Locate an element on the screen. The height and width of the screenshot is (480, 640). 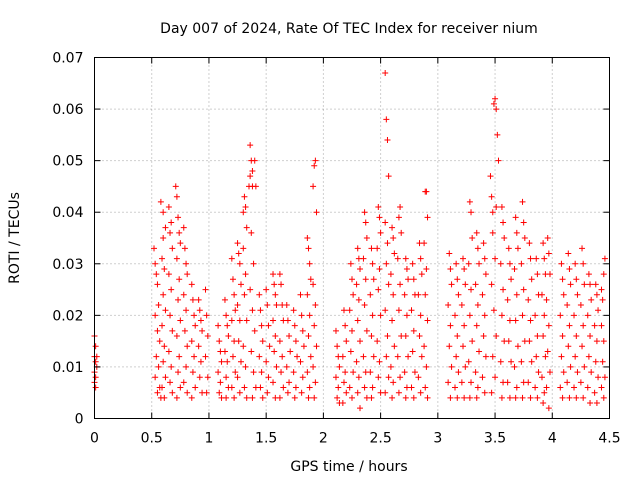
x-tick-label: 4 is located at coordinates (552, 439).